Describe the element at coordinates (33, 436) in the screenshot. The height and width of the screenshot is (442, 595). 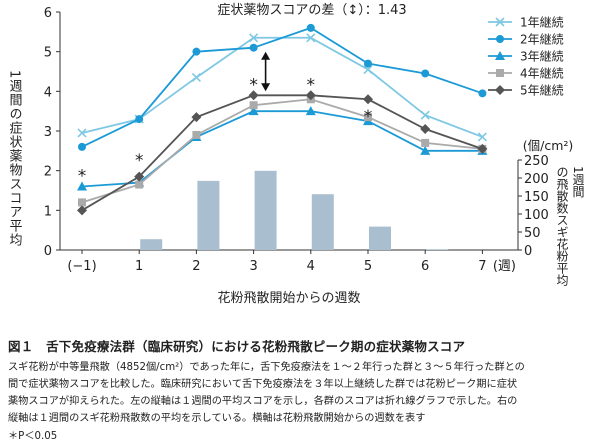
I see `significance-note: ＊P＜0.05` at that location.